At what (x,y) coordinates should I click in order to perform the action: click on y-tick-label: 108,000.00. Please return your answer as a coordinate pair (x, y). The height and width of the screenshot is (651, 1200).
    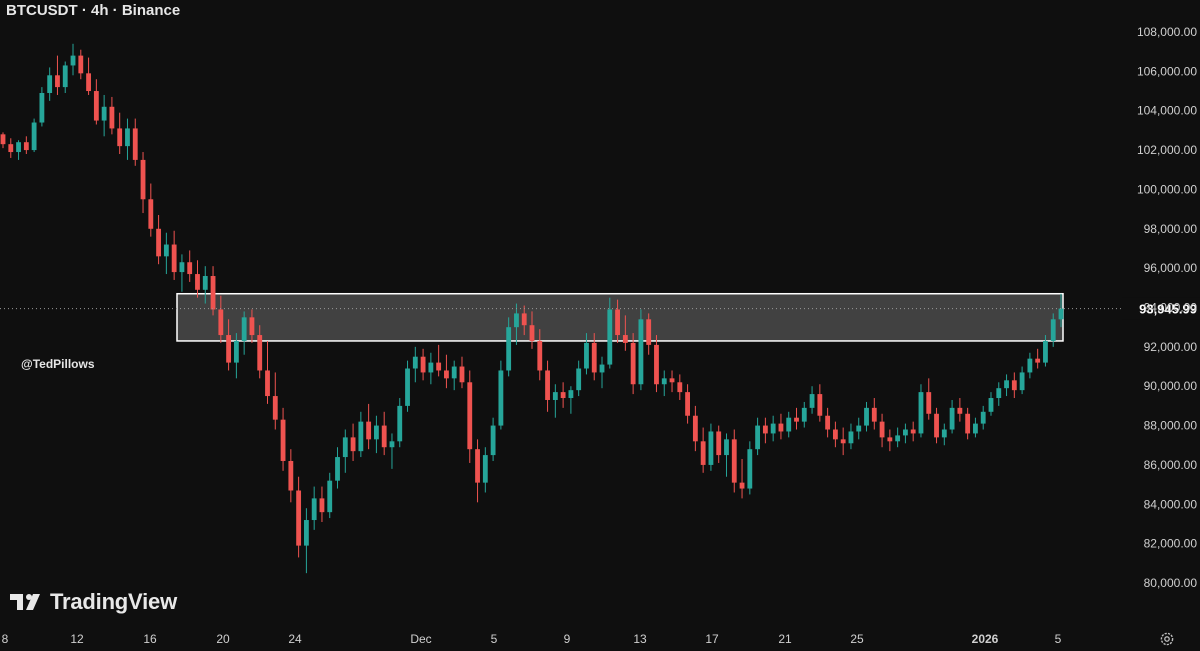
    Looking at the image, I should click on (1167, 32).